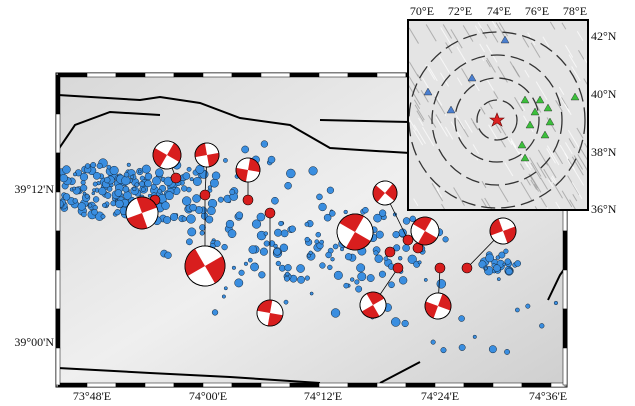 The width and height of the screenshot is (635, 406). Describe the element at coordinates (422, 224) in the screenshot. I see `beachball-quadrant` at that location.